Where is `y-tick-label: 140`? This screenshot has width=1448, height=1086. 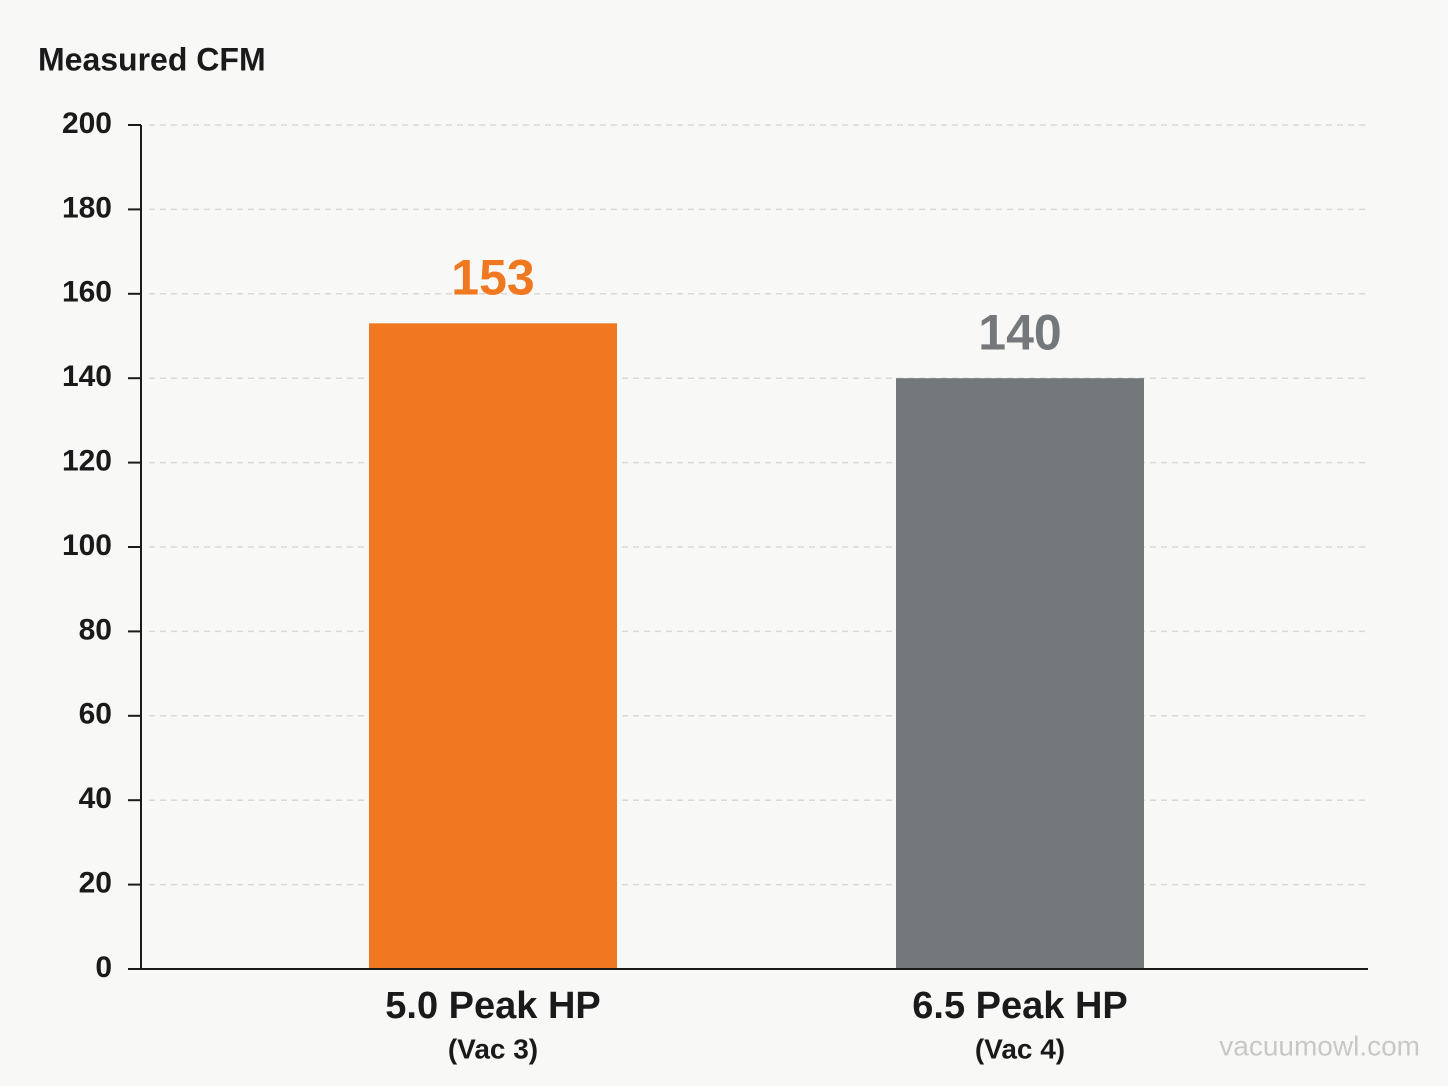
y-tick-label: 140 is located at coordinates (87, 376).